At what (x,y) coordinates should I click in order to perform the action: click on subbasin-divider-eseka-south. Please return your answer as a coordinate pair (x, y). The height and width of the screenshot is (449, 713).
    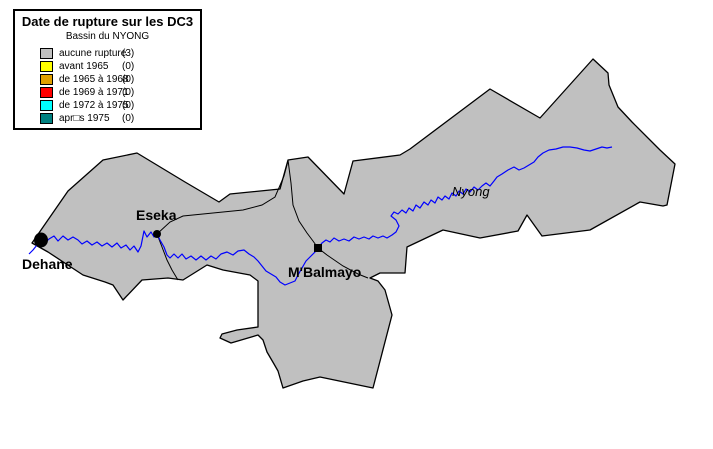
    Looking at the image, I should click on (167, 257).